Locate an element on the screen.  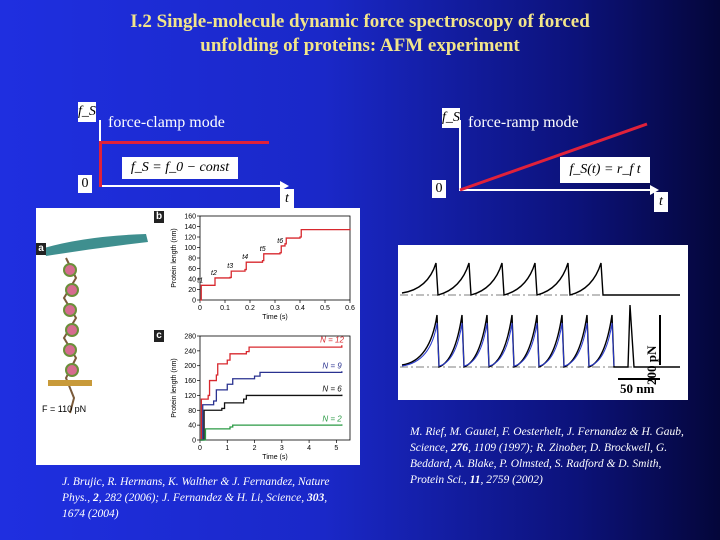
panel-c-label-text: c is located at coordinates (159, 335).